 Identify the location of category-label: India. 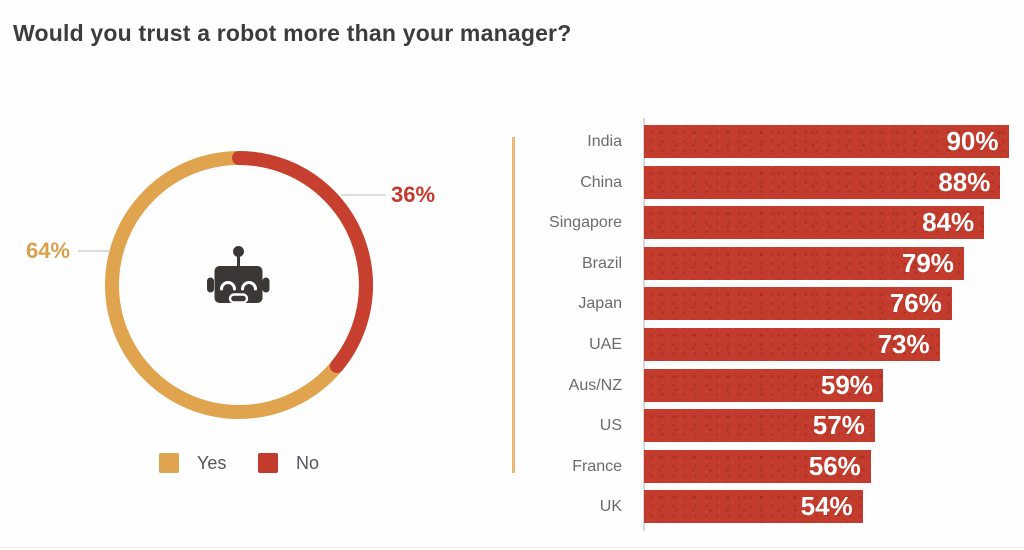
(604, 141).